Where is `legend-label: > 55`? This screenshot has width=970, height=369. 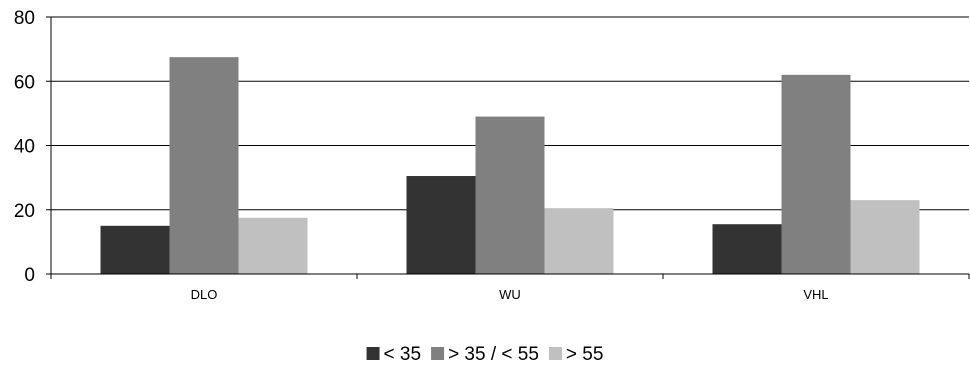 legend-label: > 55 is located at coordinates (585, 354).